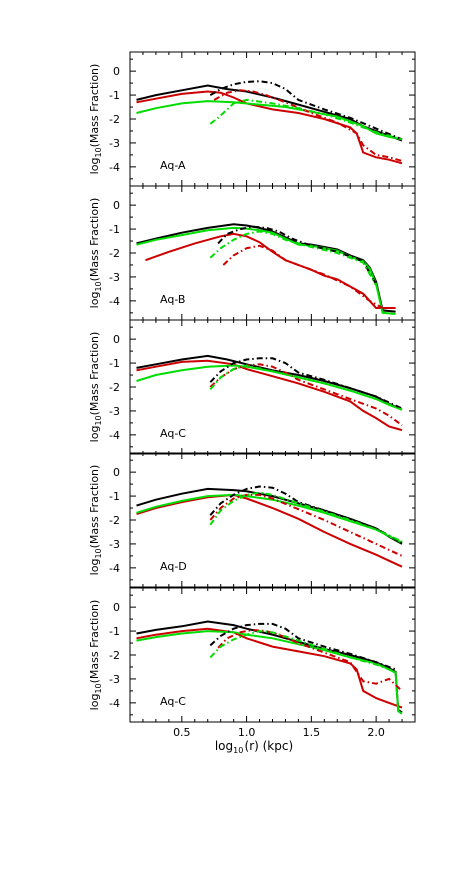 This screenshot has width=472, height=886. What do you see at coordinates (173, 566) in the screenshot?
I see `panel-label: Aq-D` at bounding box center [173, 566].